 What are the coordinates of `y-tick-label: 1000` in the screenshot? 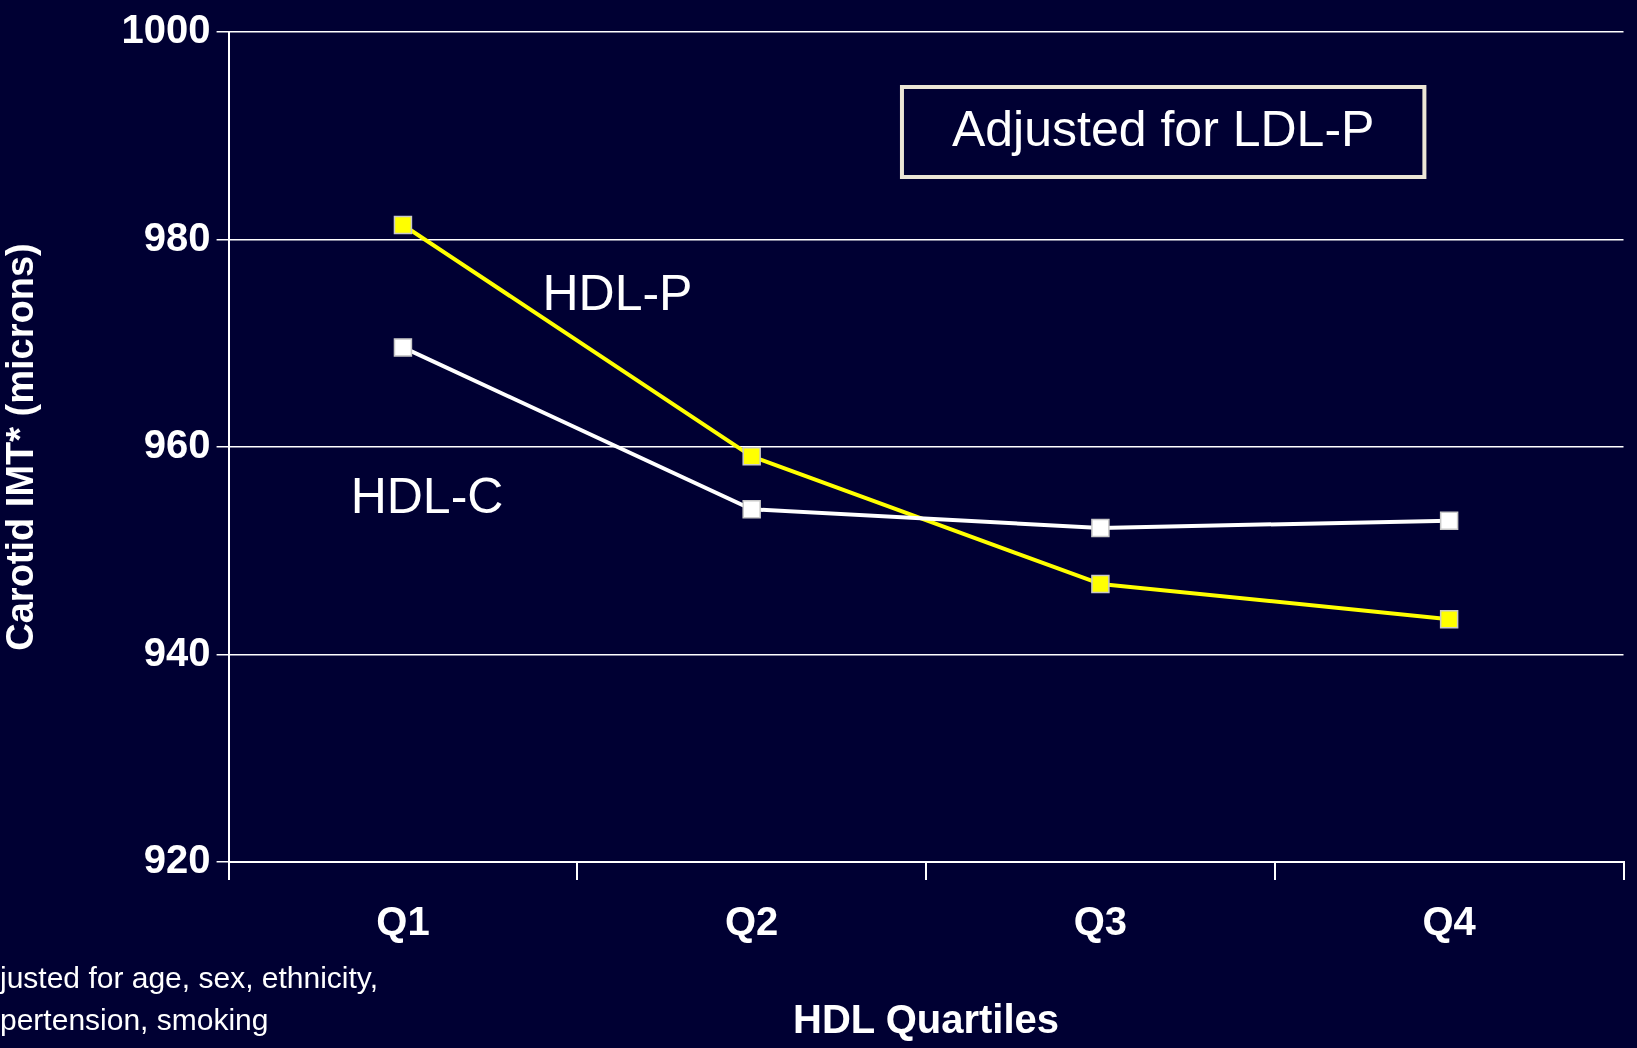 It's located at (166, 29).